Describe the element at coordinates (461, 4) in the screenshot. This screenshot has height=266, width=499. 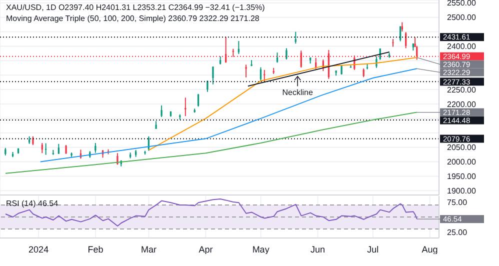
I see `y-tick-label: 2550.00` at that location.